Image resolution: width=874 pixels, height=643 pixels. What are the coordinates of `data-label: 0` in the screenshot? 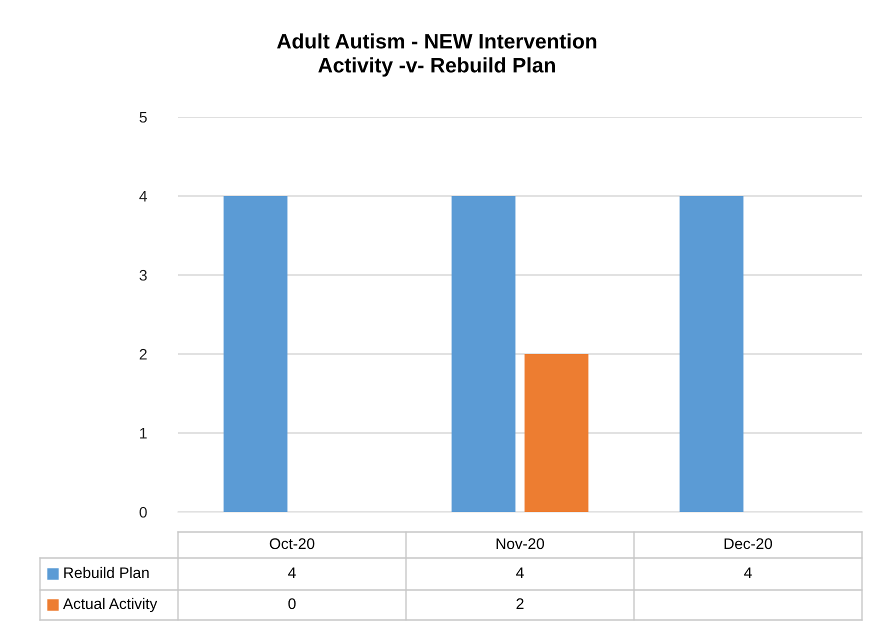 It's located at (292, 604).